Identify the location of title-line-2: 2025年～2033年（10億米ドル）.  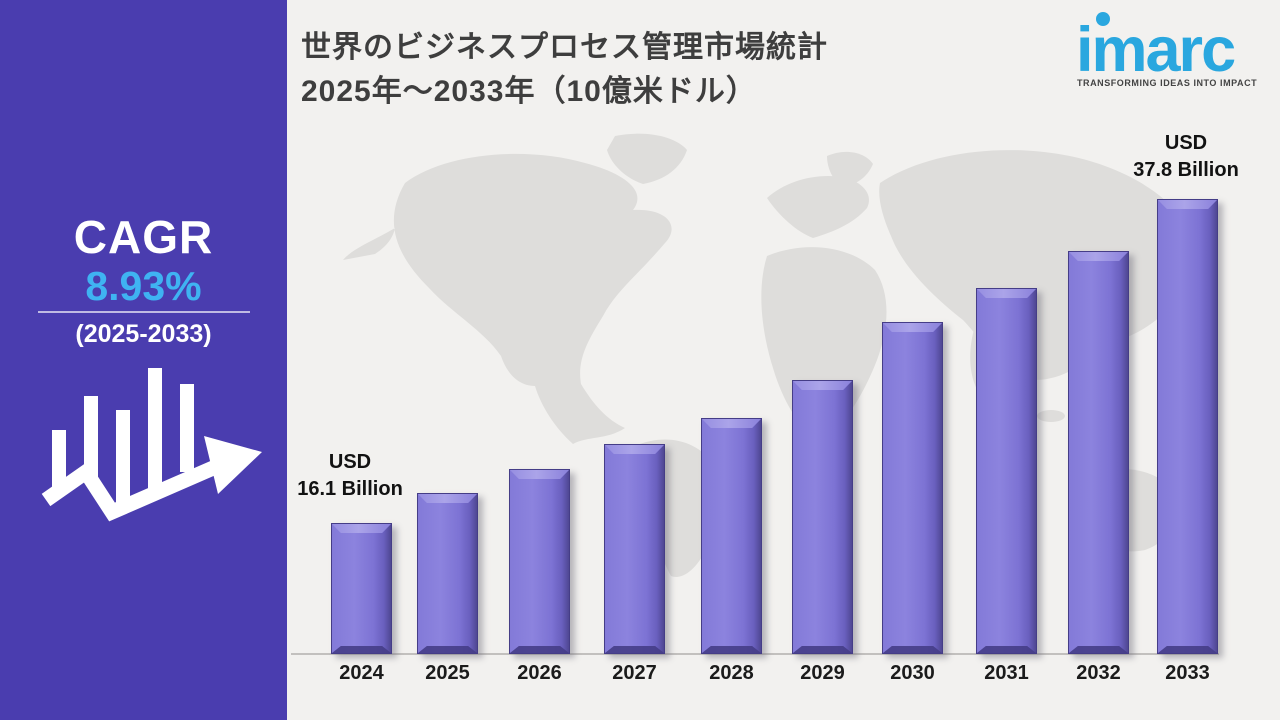
(529, 91).